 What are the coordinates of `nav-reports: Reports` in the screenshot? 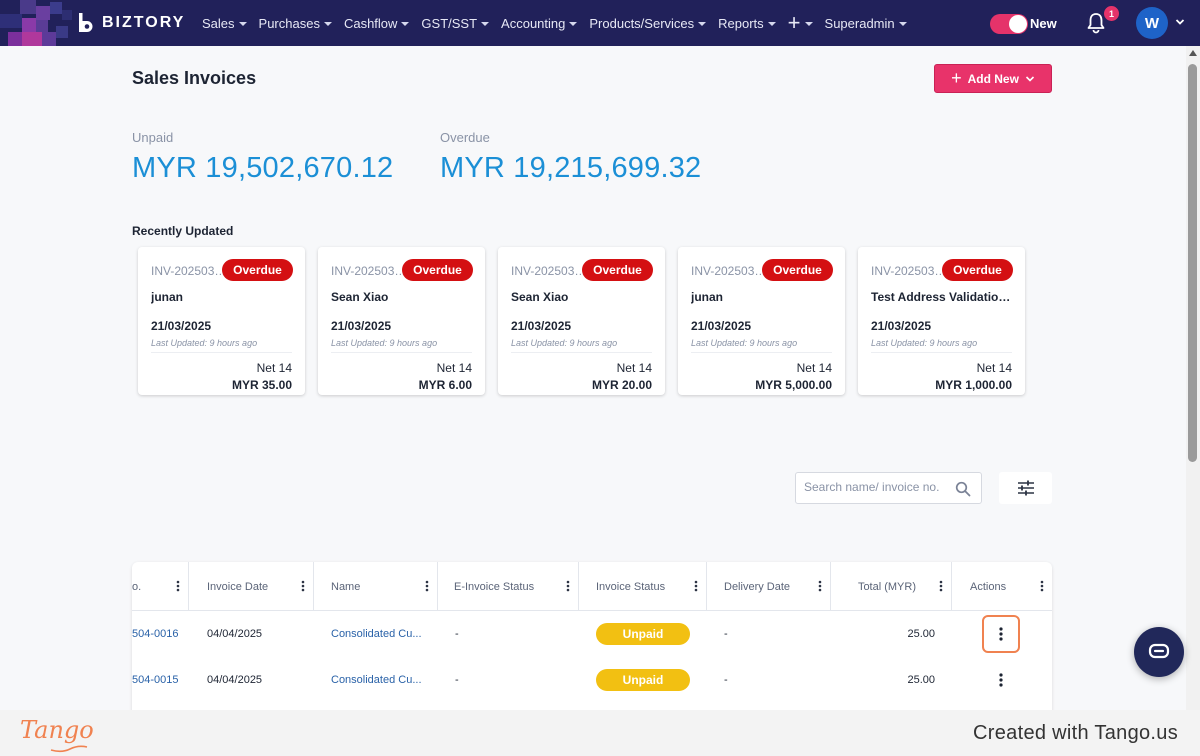 It's located at (747, 23).